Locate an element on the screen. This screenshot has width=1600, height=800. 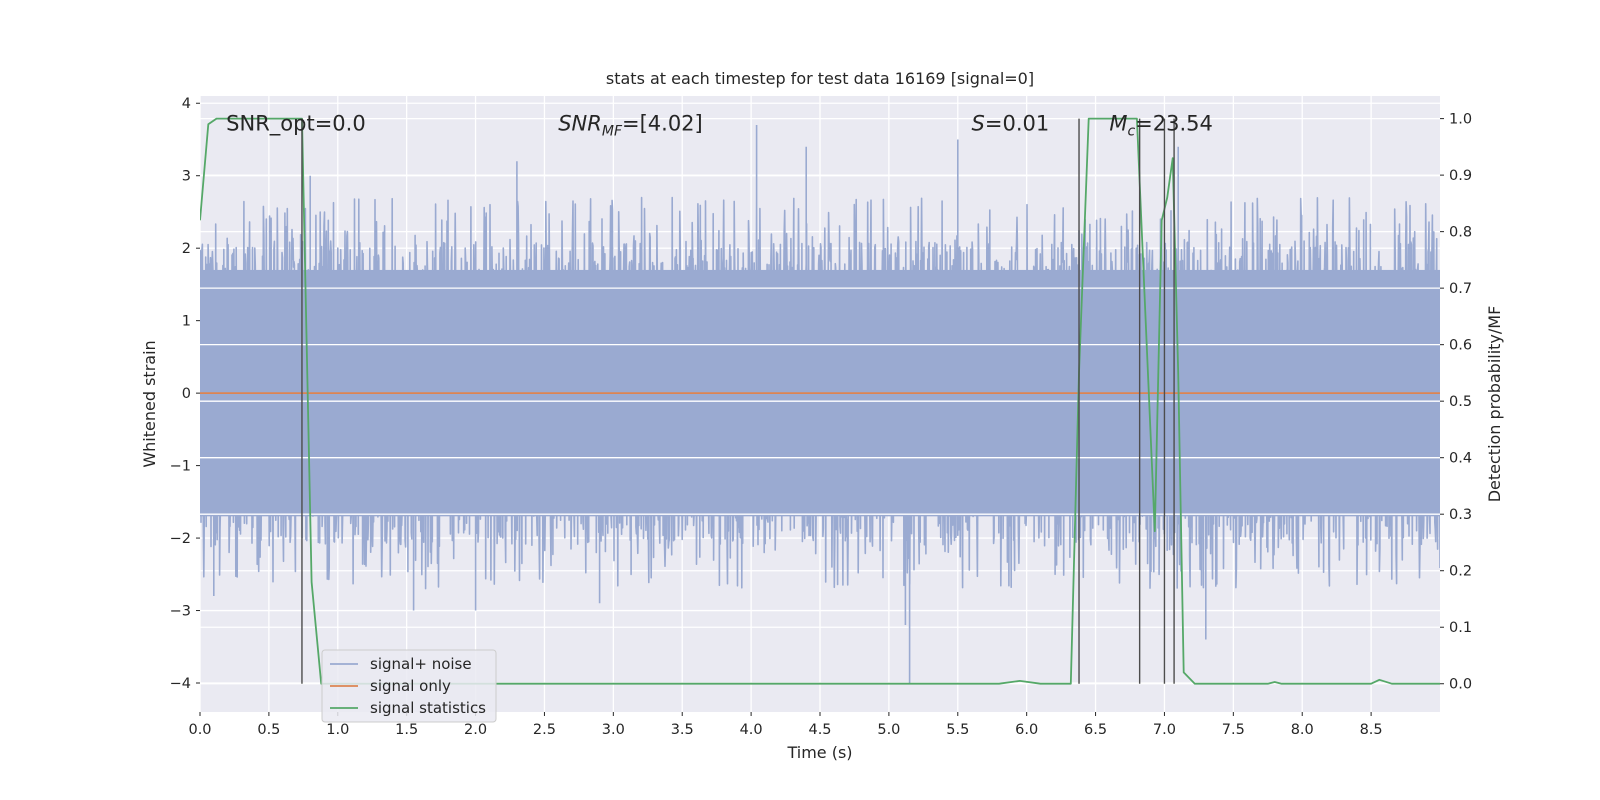
x-tick-label: 1.0 is located at coordinates (337, 730).